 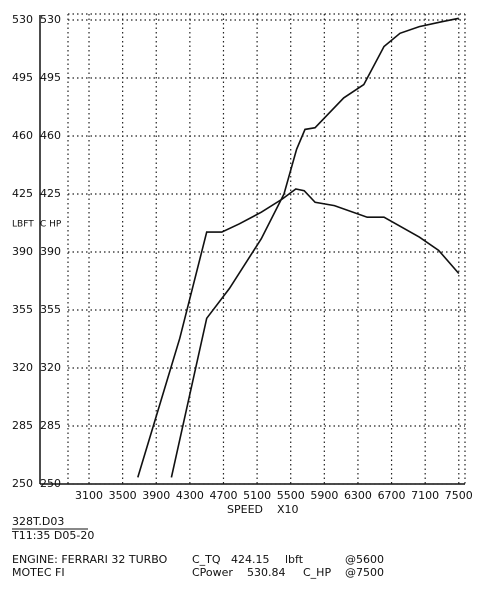 What do you see at coordinates (50, 193) in the screenshot?
I see `y2-tick-label: 425` at bounding box center [50, 193].